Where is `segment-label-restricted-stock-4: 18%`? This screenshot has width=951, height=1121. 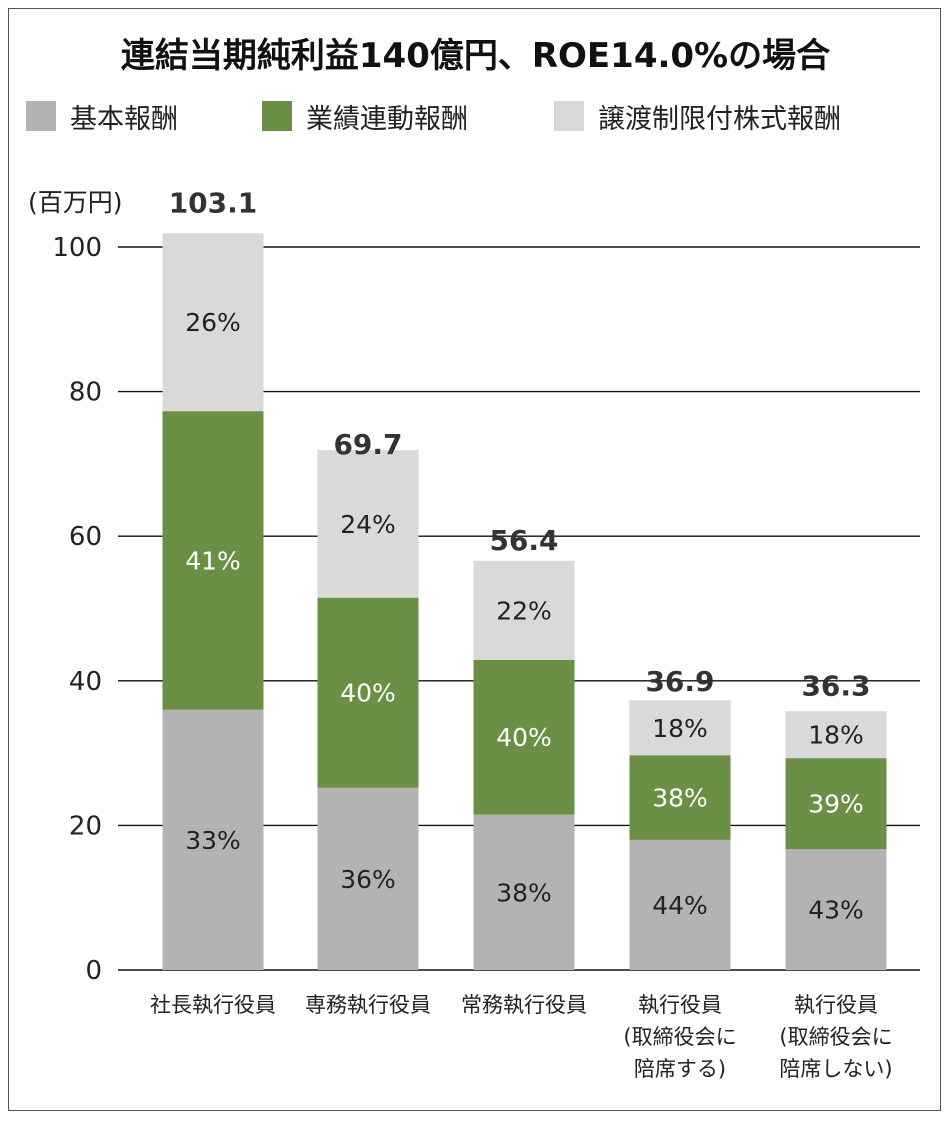
segment-label-restricted-stock-4: 18% is located at coordinates (836, 735).